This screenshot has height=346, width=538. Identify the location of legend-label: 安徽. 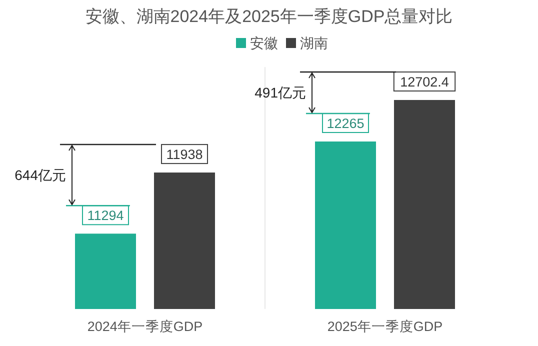
(264, 43).